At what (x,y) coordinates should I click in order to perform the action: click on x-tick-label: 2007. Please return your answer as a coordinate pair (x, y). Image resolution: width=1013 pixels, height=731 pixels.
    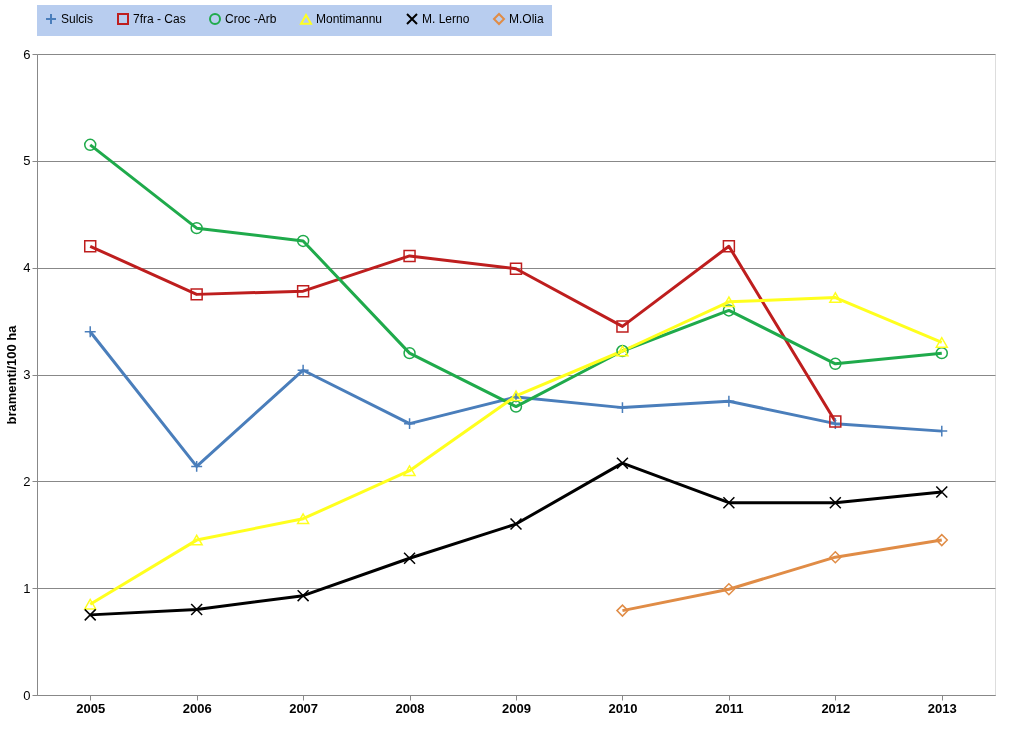
    Looking at the image, I should click on (304, 708).